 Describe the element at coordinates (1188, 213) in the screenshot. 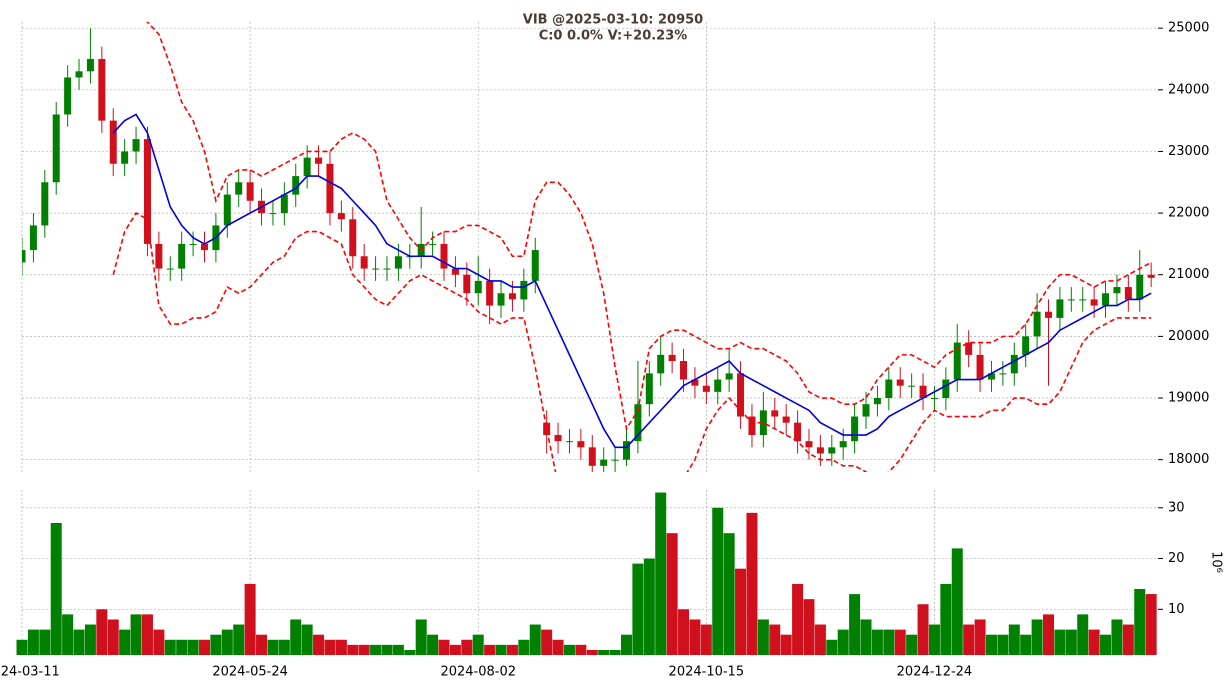

I see `y-tick-label: 22000` at that location.